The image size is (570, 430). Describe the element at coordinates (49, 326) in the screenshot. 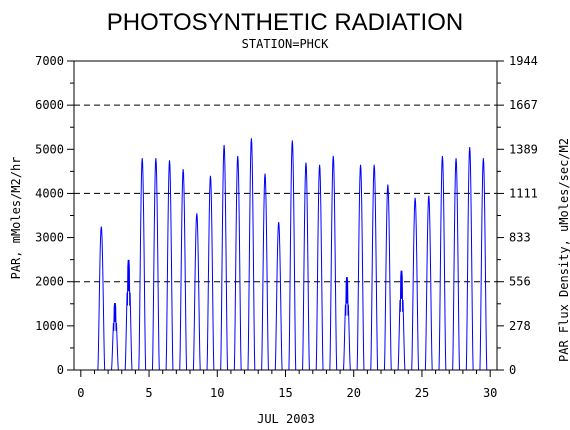

I see `y-tick-label: 1000` at that location.